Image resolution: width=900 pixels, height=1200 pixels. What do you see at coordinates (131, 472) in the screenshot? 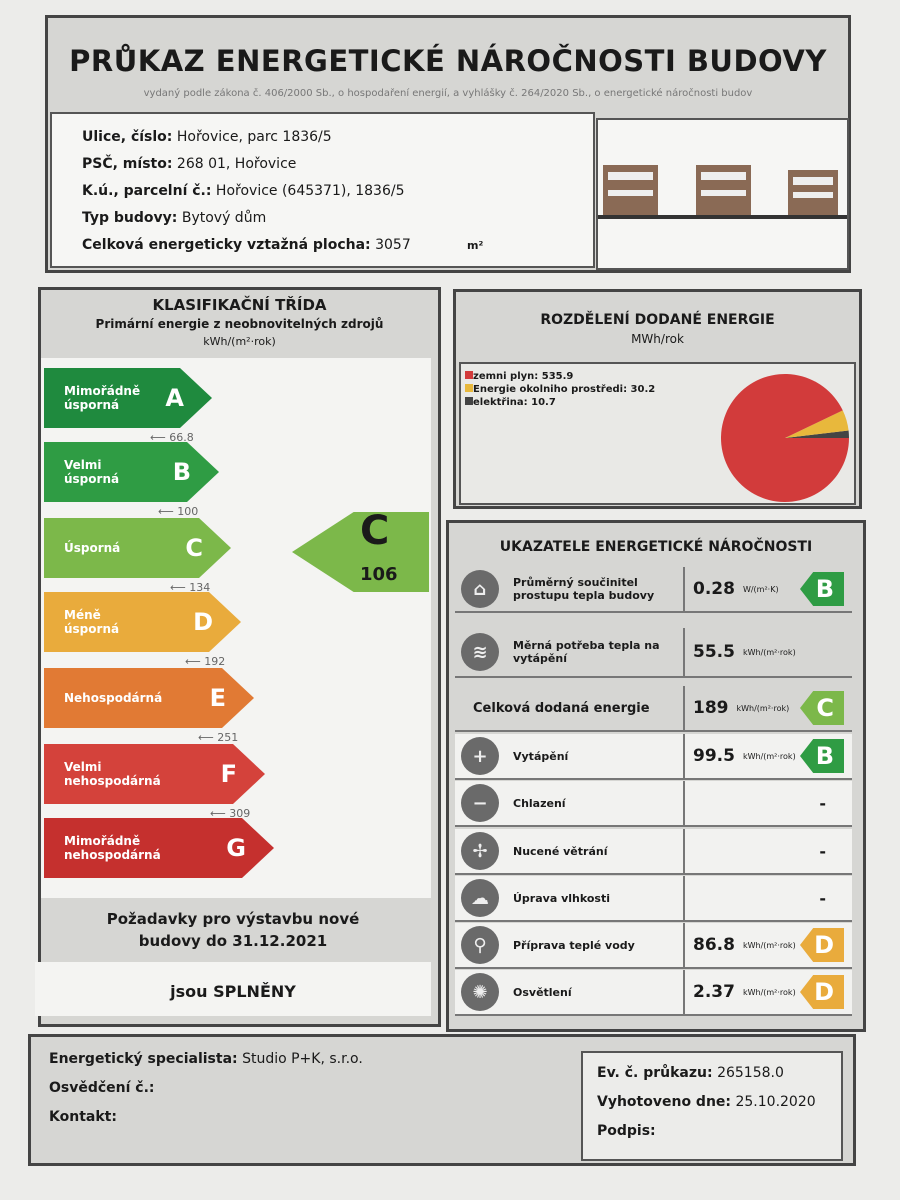
I see `energy-class-bar-b: Velmi úsporná B` at bounding box center [131, 472].